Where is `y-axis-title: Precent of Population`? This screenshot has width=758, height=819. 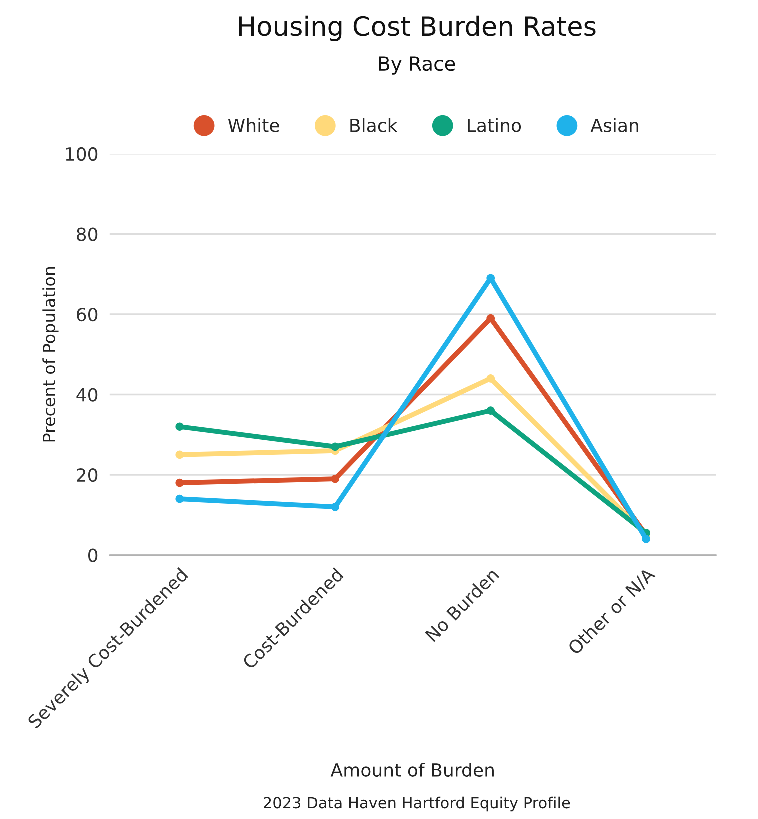 y-axis-title: Precent of Population is located at coordinates (50, 354).